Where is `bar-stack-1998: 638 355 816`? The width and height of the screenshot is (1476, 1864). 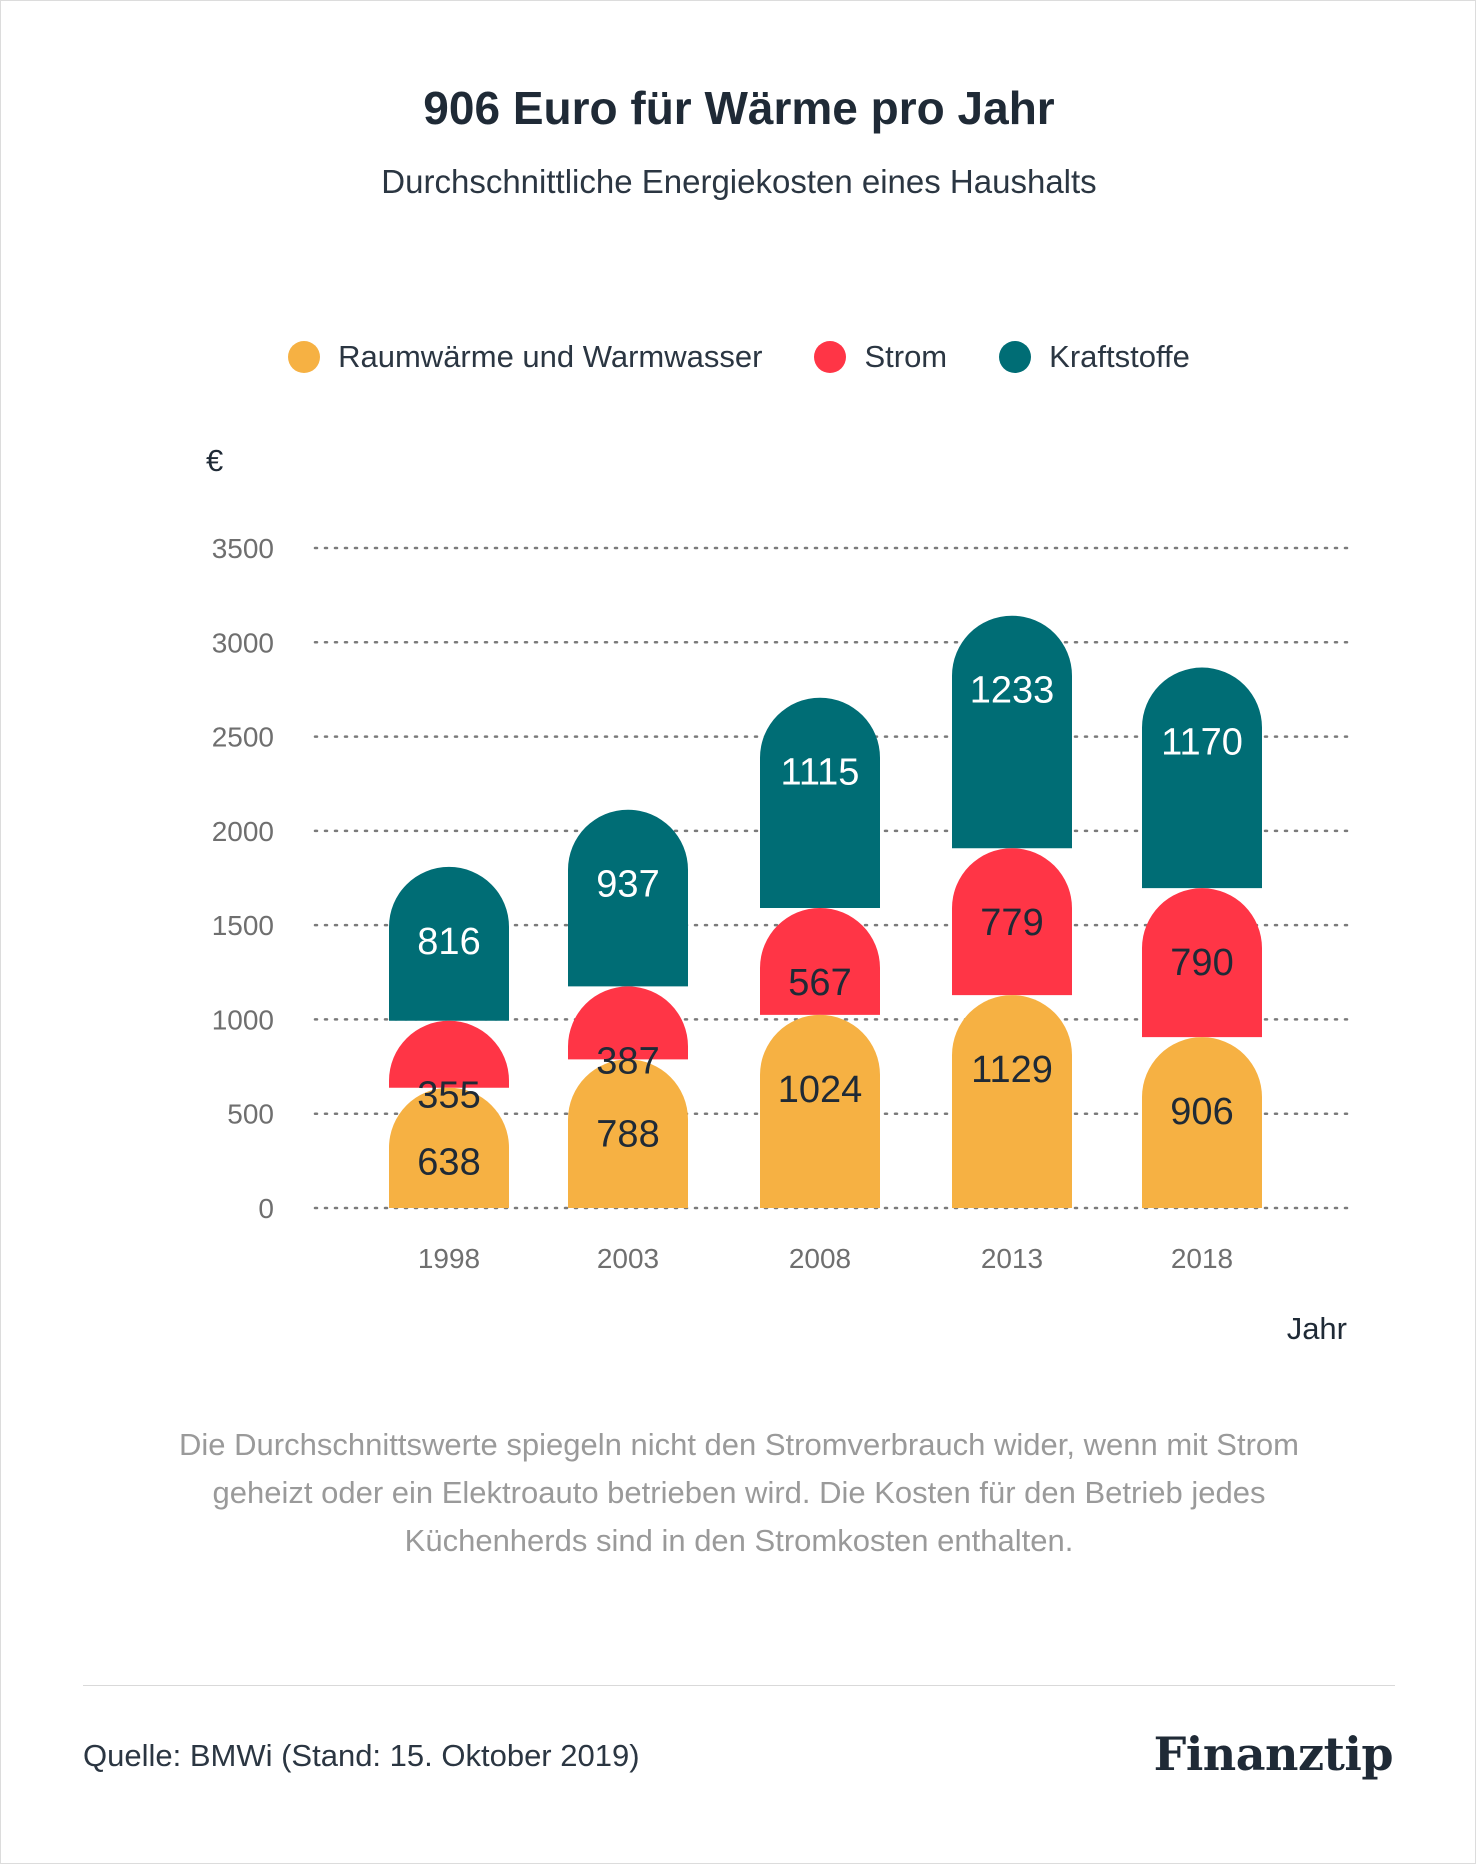 bar-stack-1998: 638 355 816 is located at coordinates (449, 1037).